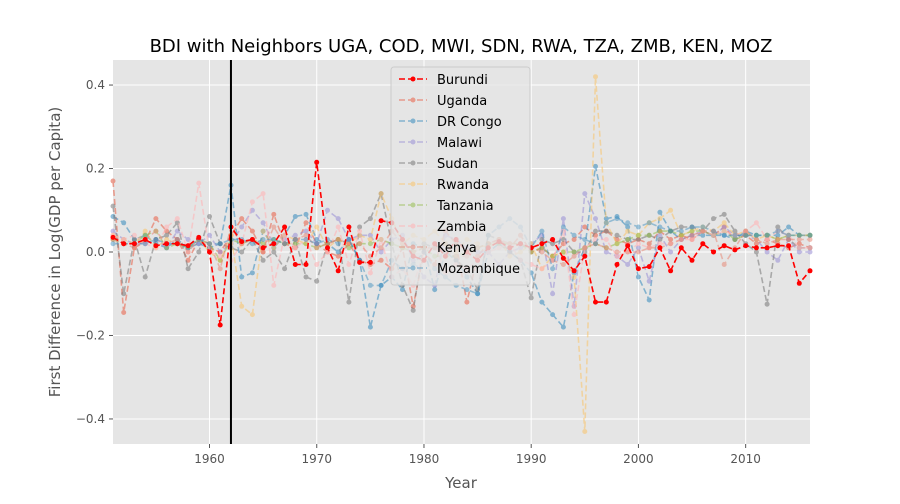  I want to click on y-tick-label: 0.4, so click(95, 85).